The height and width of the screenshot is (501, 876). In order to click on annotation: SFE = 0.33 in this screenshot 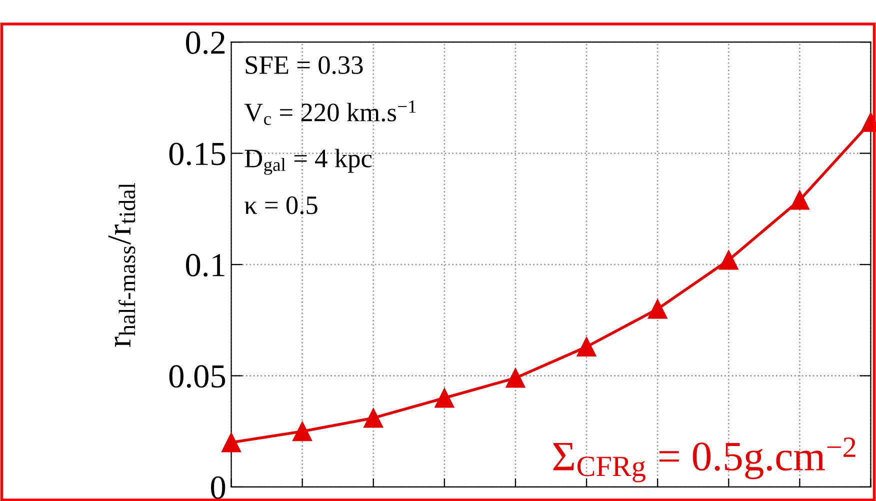, I will do `click(304, 65)`.